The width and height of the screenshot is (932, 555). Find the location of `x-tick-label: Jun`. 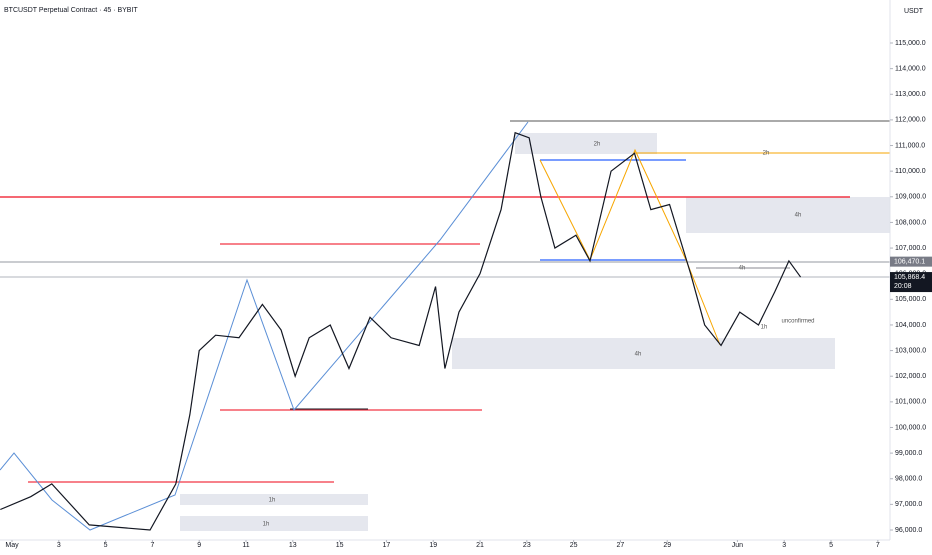

x-tick-label: Jun is located at coordinates (737, 545).